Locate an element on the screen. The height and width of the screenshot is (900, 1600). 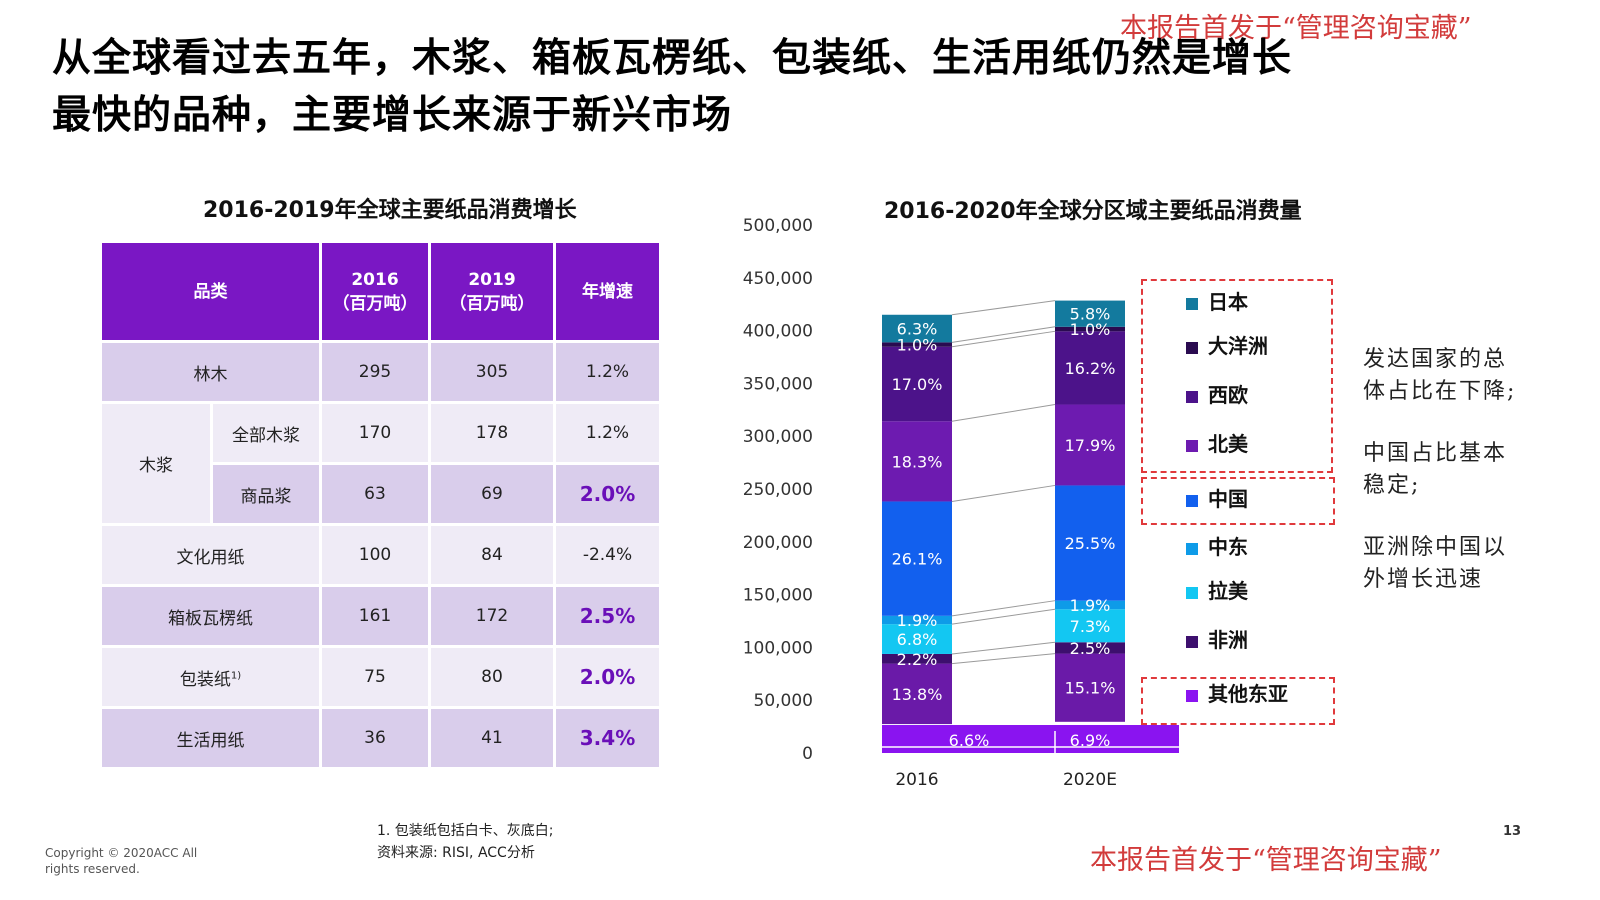
legend-item: 日本 is located at coordinates (1217, 300).